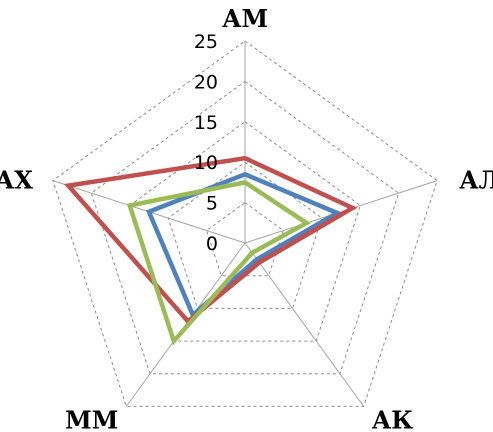 This screenshot has width=493, height=432. Describe the element at coordinates (206, 163) in the screenshot. I see `tick-label-10: 10` at that location.